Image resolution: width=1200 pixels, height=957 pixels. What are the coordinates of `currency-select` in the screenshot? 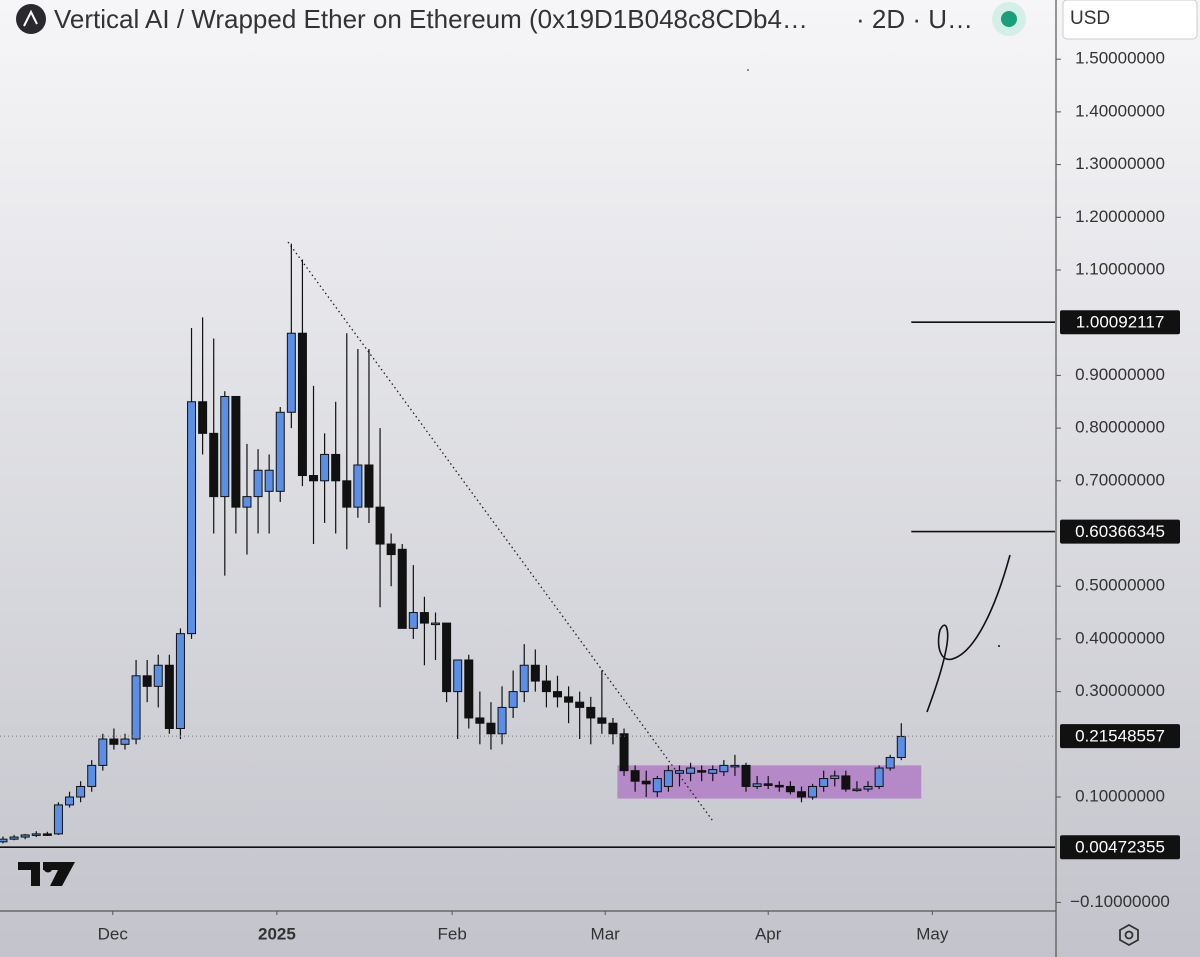 It's located at (1130, 20).